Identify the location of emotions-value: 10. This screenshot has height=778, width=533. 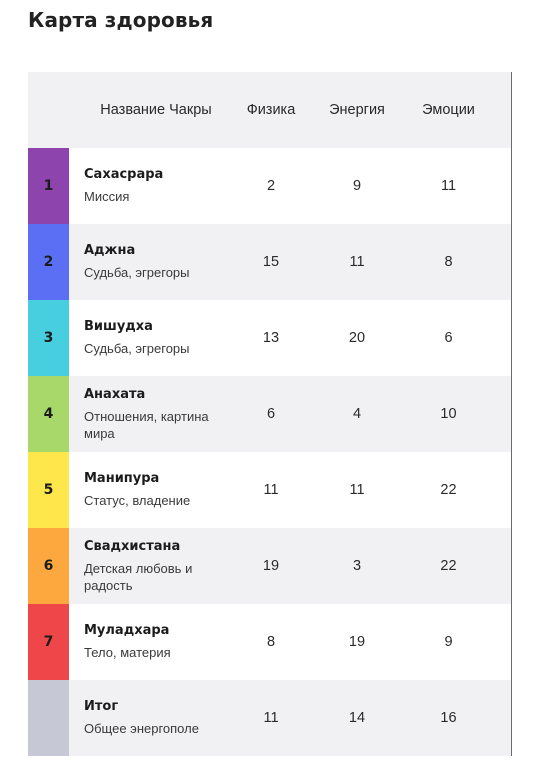
(448, 414).